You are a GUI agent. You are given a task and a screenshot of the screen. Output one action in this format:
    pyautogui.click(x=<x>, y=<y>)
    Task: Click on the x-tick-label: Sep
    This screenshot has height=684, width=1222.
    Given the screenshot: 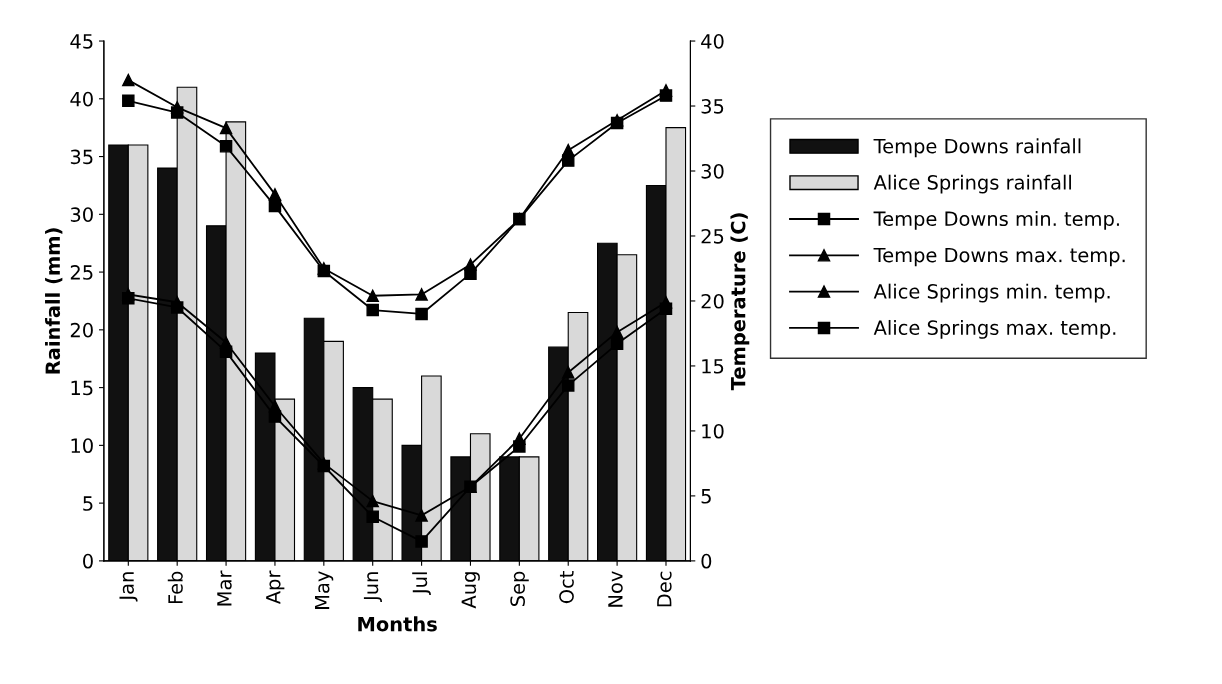 What is the action you would take?
    pyautogui.click(x=519, y=588)
    